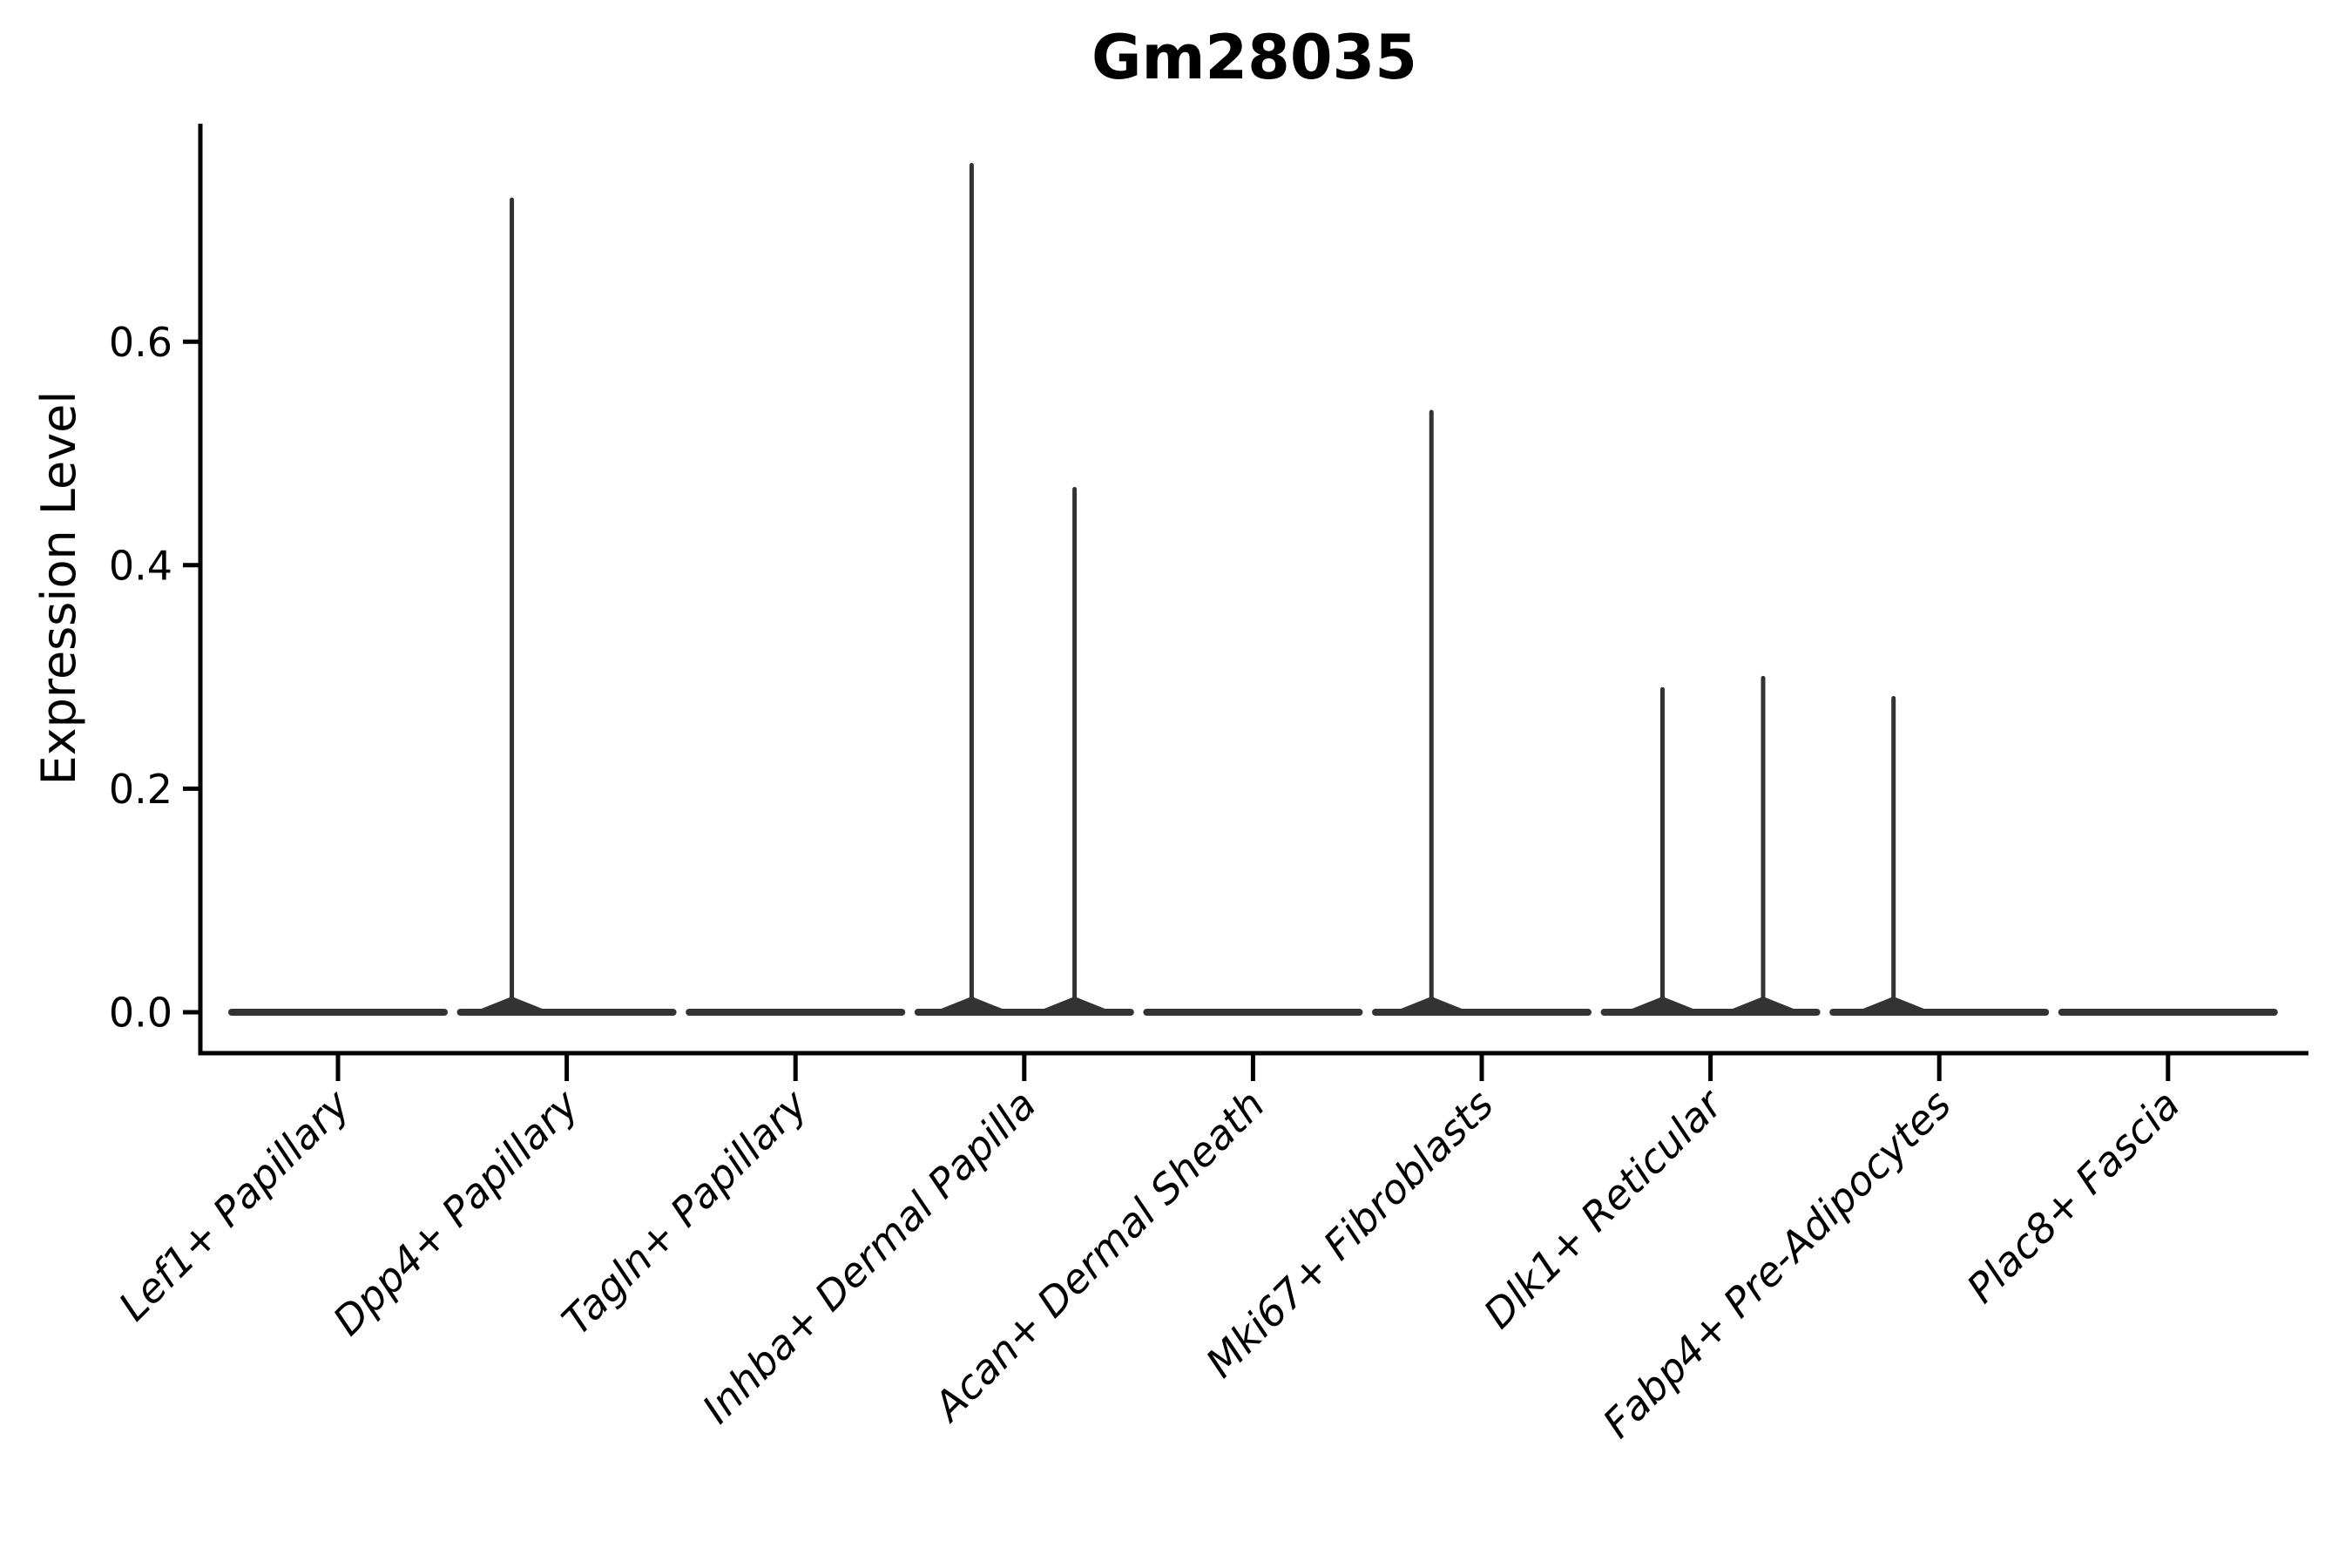  Describe the element at coordinates (140, 565) in the screenshot. I see `y-tick-label: 0.4` at that location.